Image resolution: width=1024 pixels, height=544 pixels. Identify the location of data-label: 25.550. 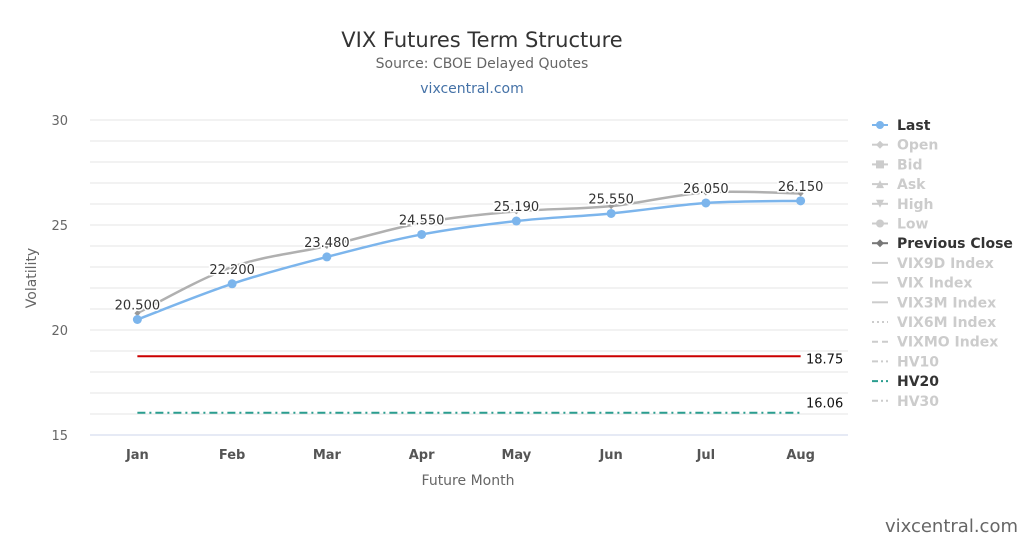
(611, 199).